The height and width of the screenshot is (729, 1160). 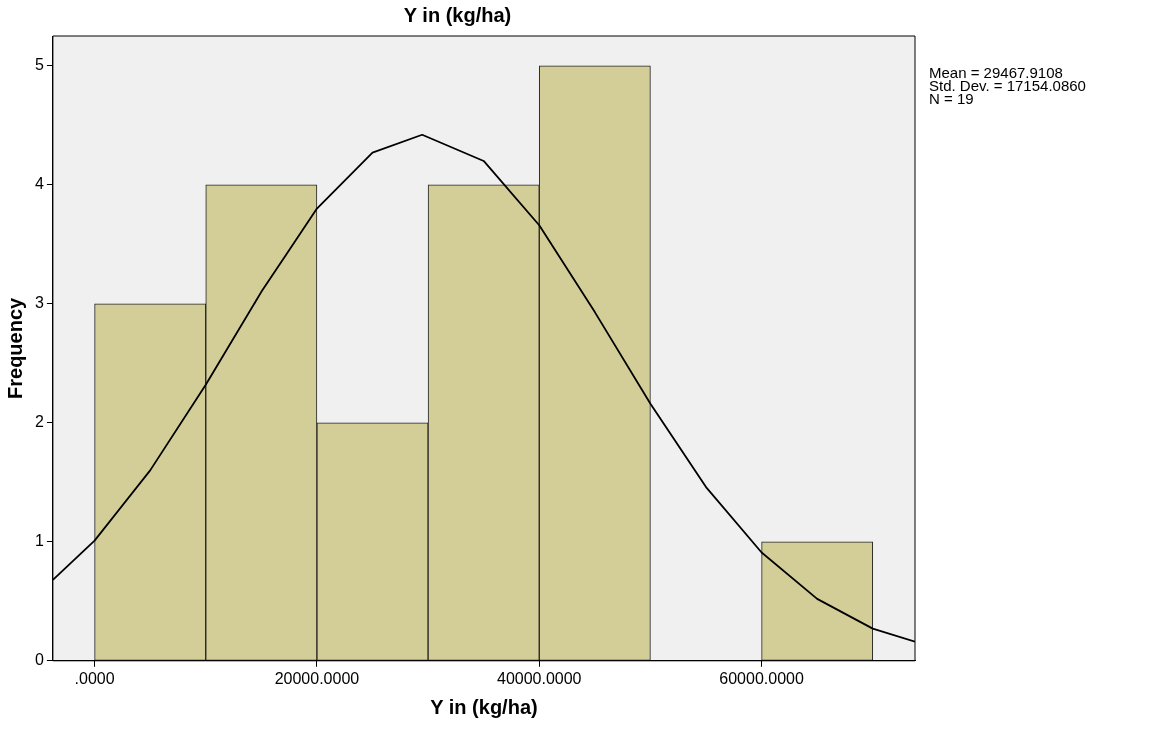 I want to click on text: Mean = 29467.9108, so click(x=996, y=72).